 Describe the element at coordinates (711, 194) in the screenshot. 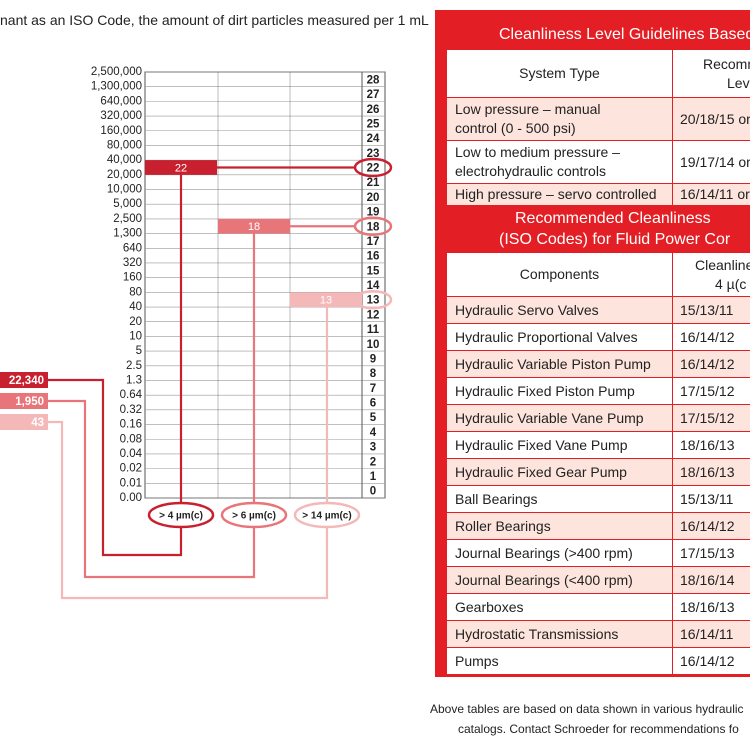

I see `level: 16/14/11 or` at that location.